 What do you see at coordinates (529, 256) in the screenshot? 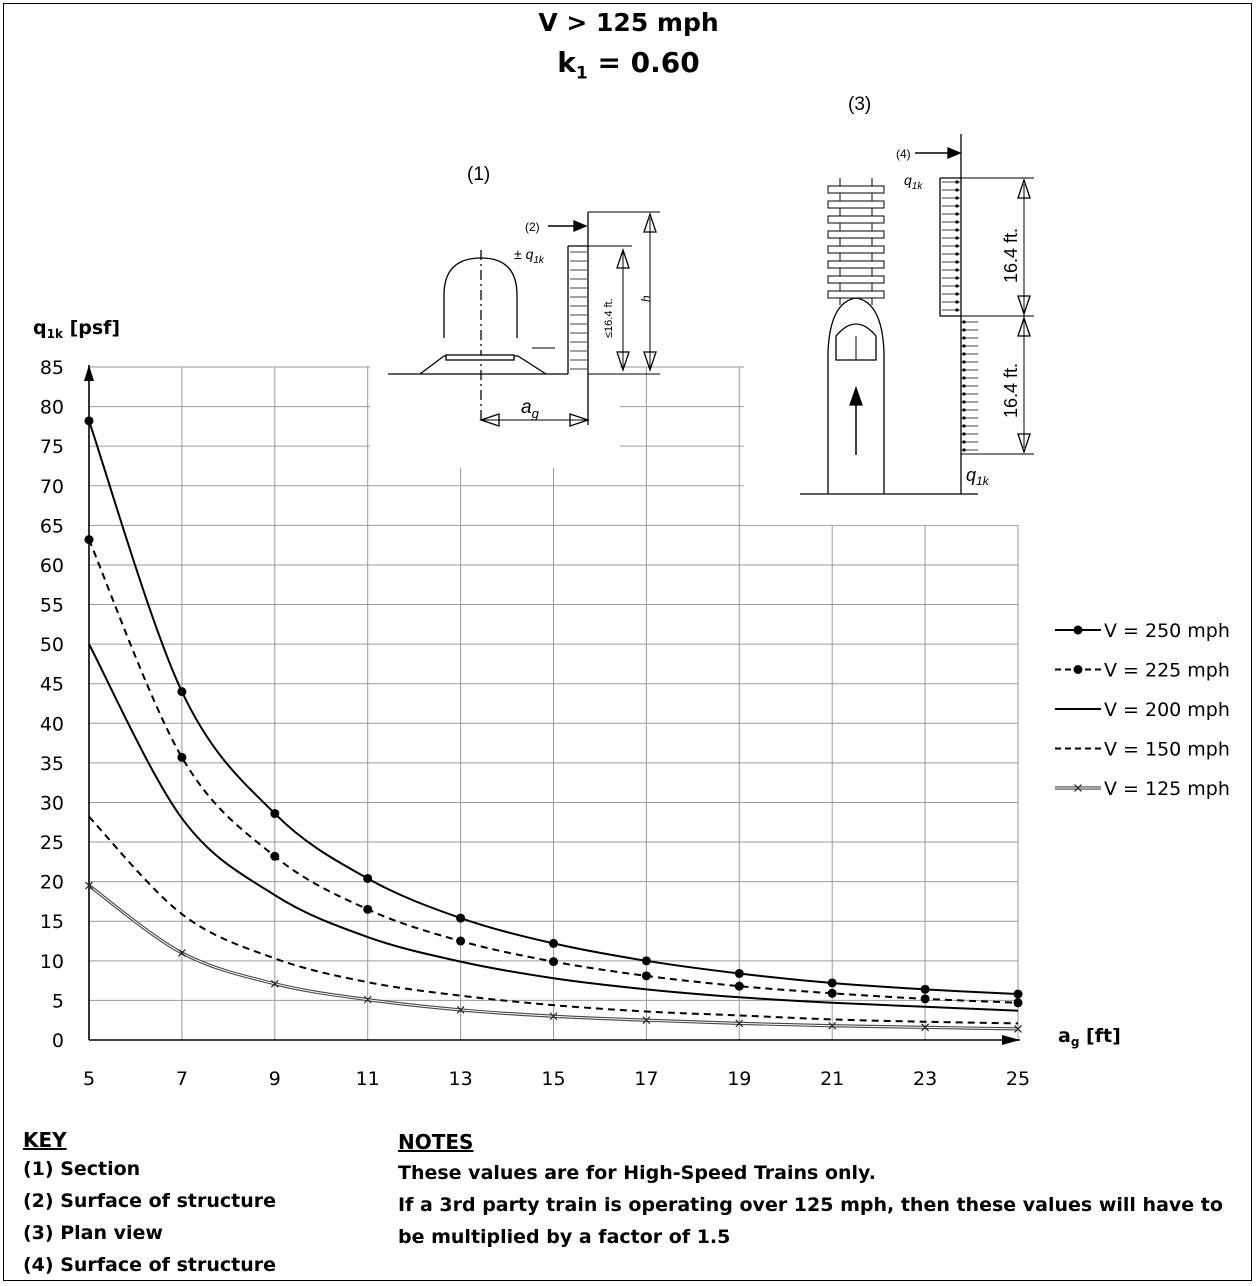
I see `diagram1-q-label: ± q1k` at bounding box center [529, 256].